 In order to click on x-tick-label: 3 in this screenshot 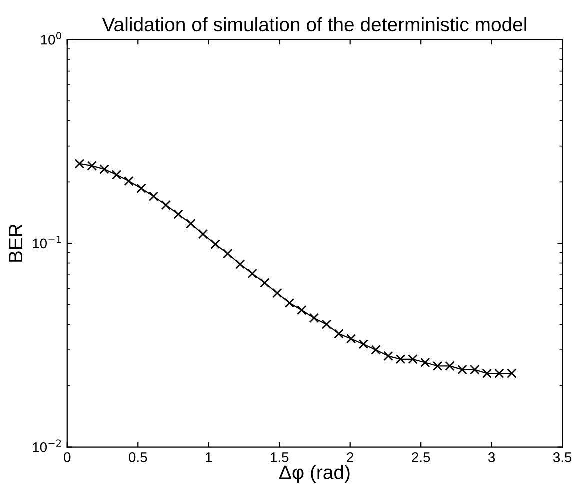, I will do `click(492, 457)`.